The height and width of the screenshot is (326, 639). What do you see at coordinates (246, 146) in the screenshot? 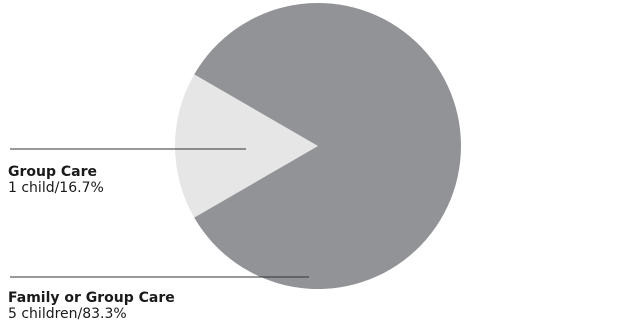
I see `pie-slice-group-care` at bounding box center [246, 146].